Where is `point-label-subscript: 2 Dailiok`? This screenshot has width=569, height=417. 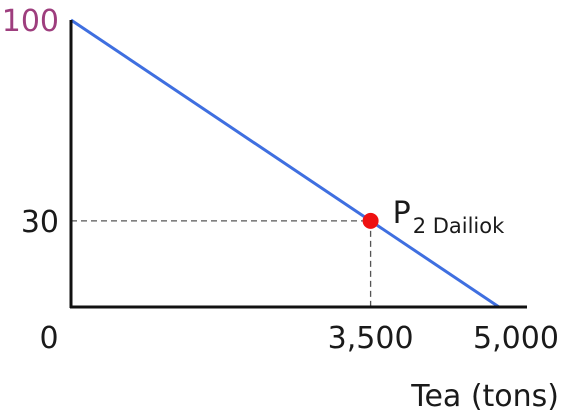 point-label-subscript: 2 Dailiok is located at coordinates (459, 226).